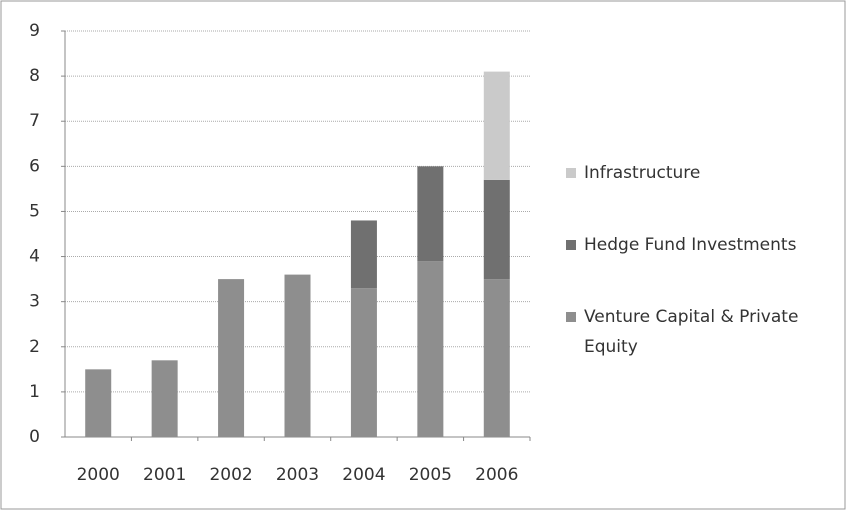 This screenshot has width=846, height=510. Describe the element at coordinates (34, 302) in the screenshot. I see `y-tick-label: 3` at that location.